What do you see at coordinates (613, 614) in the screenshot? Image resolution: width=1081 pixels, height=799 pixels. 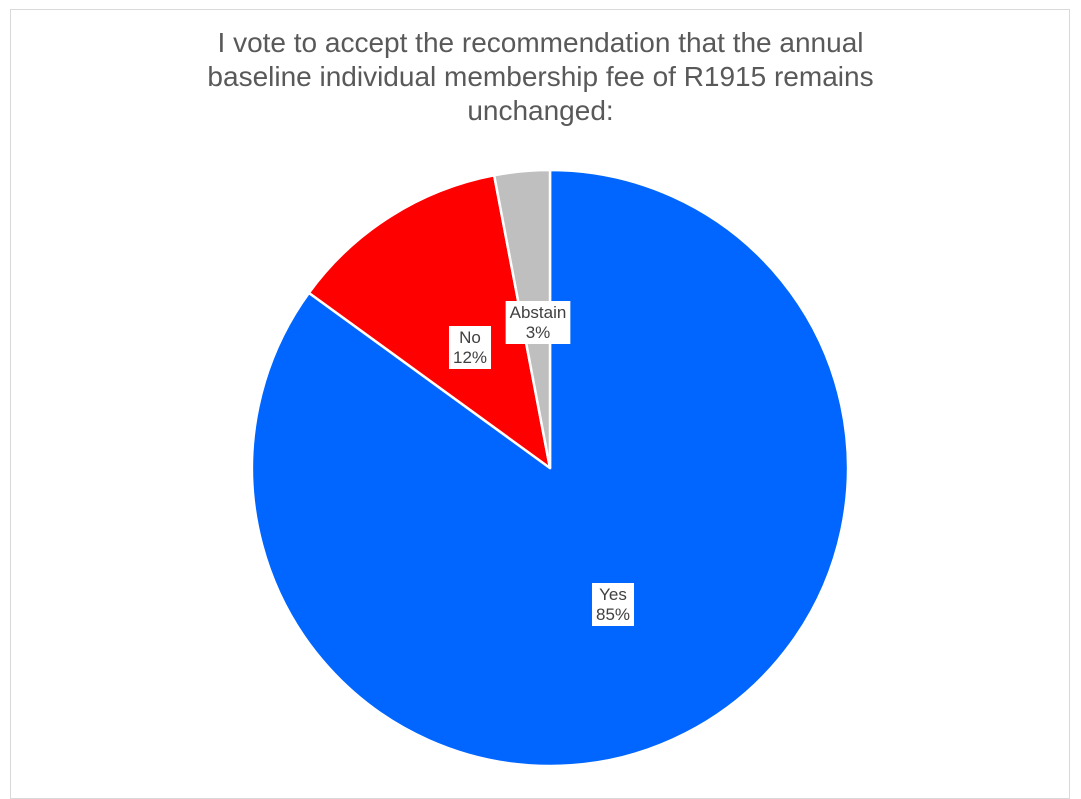 I see `data-label-percent: 85%` at bounding box center [613, 614].